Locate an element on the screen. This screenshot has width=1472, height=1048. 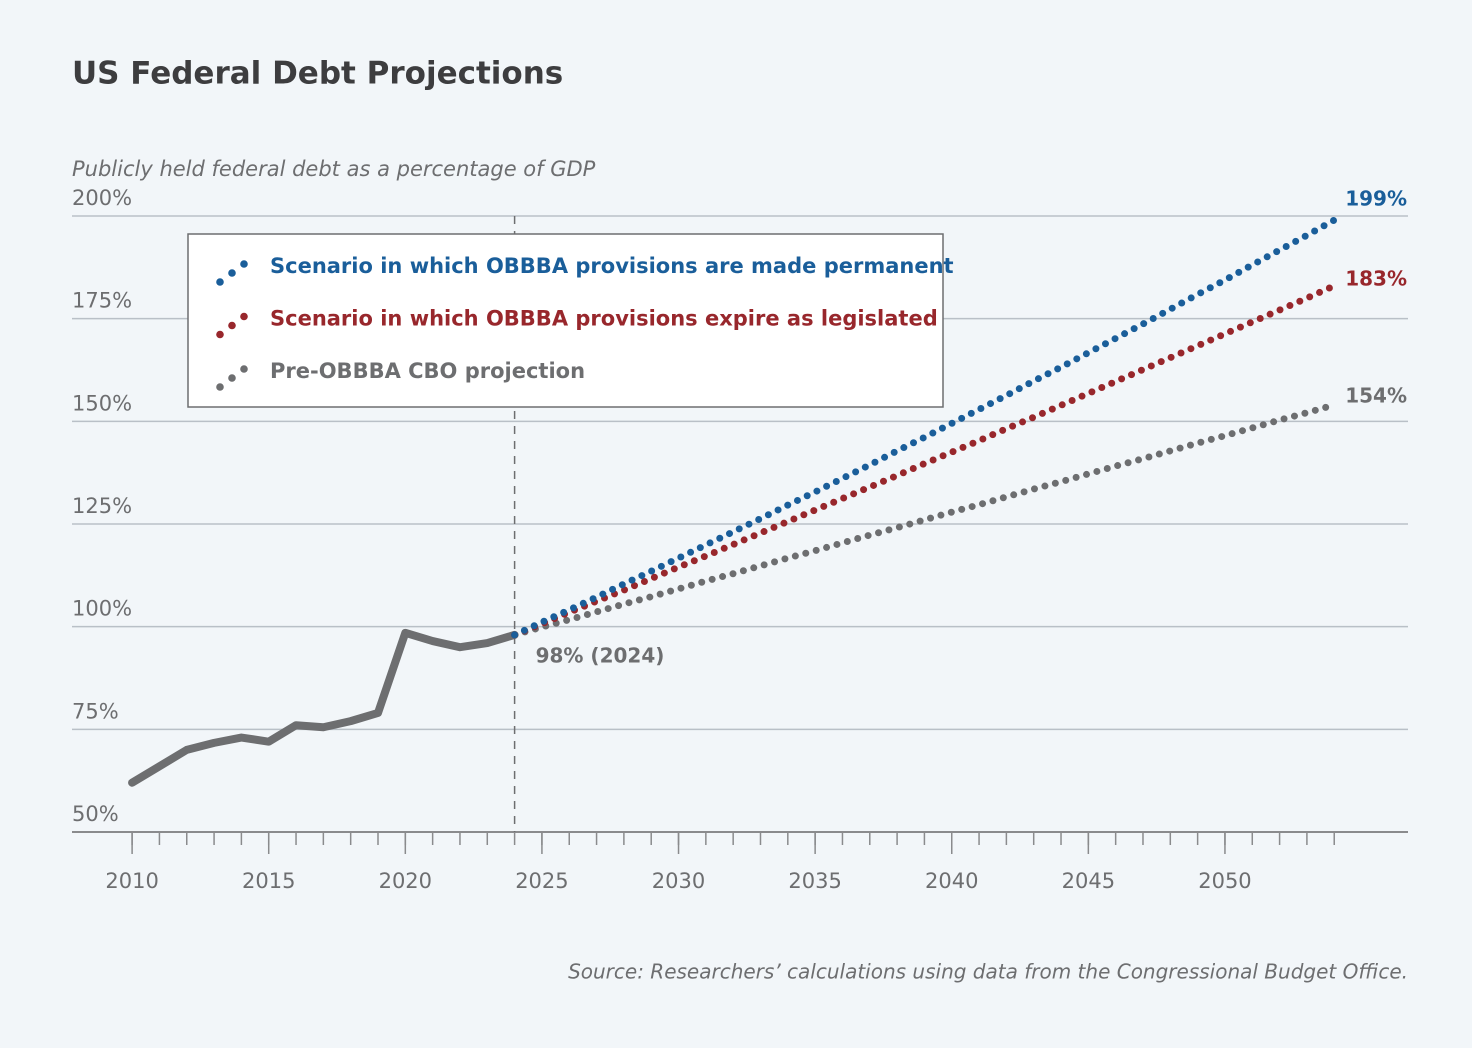
x-tick-label: 2010 is located at coordinates (131, 881).